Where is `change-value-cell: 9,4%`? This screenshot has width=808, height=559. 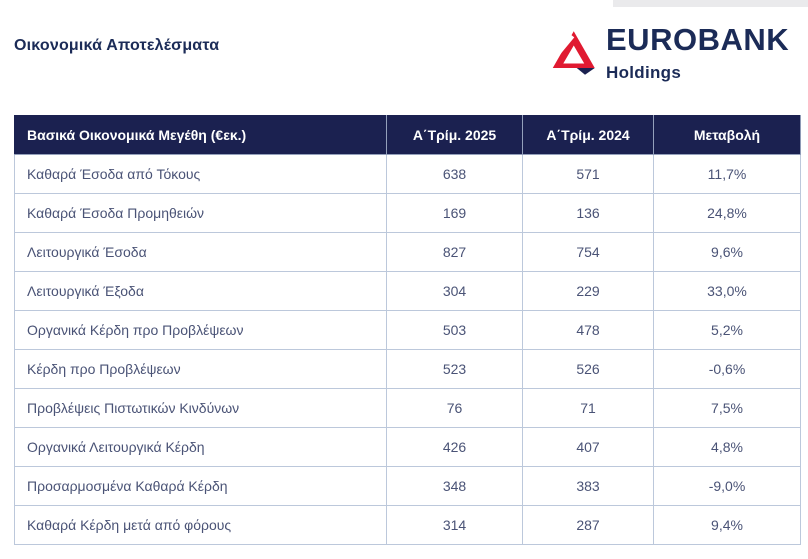
change-value-cell: 9,4% is located at coordinates (727, 525).